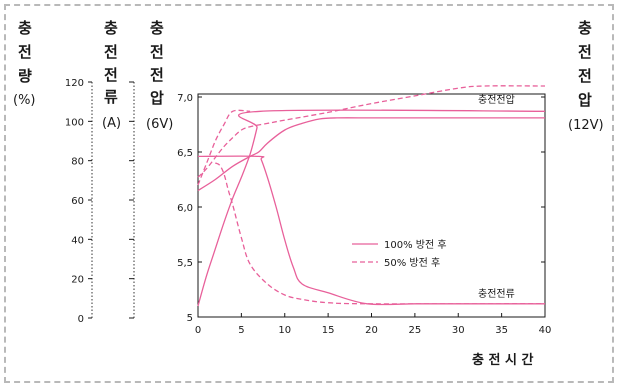 The image size is (620, 389). What do you see at coordinates (25, 52) in the screenshot?
I see `charge-amount-title-char-2: 전` at bounding box center [25, 52].